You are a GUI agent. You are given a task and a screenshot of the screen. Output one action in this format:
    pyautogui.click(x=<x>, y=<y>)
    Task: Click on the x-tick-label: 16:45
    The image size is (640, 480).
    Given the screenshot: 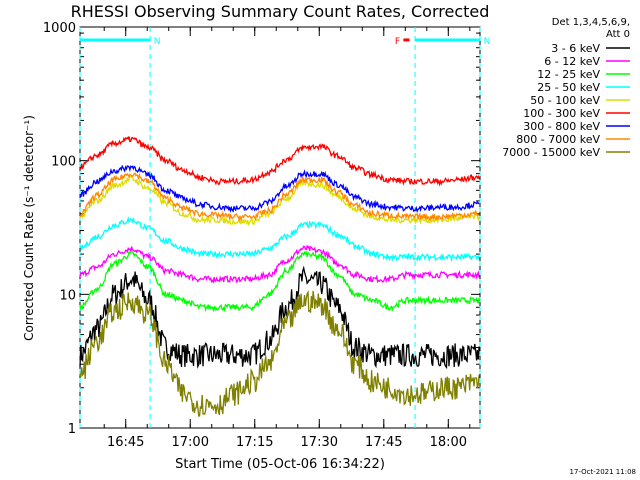 What is the action you would take?
    pyautogui.click(x=125, y=442)
    